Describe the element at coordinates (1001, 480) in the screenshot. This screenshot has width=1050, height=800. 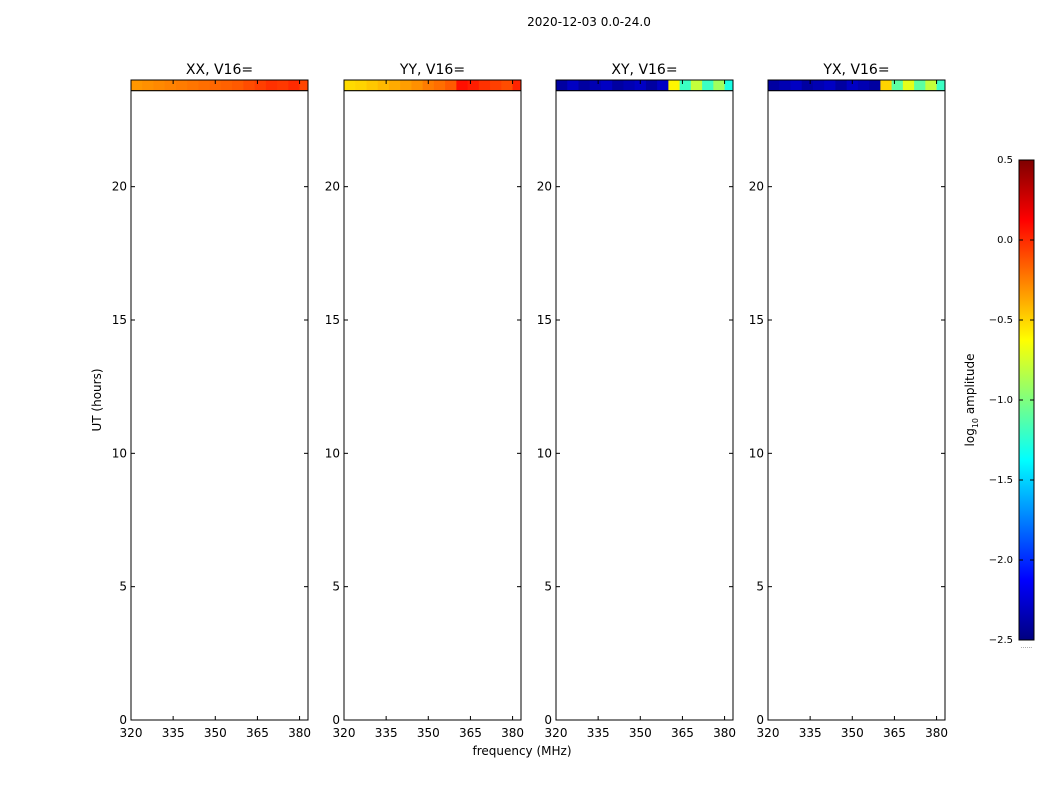
I see `colorbar-tick-label: −1.5` at that location.